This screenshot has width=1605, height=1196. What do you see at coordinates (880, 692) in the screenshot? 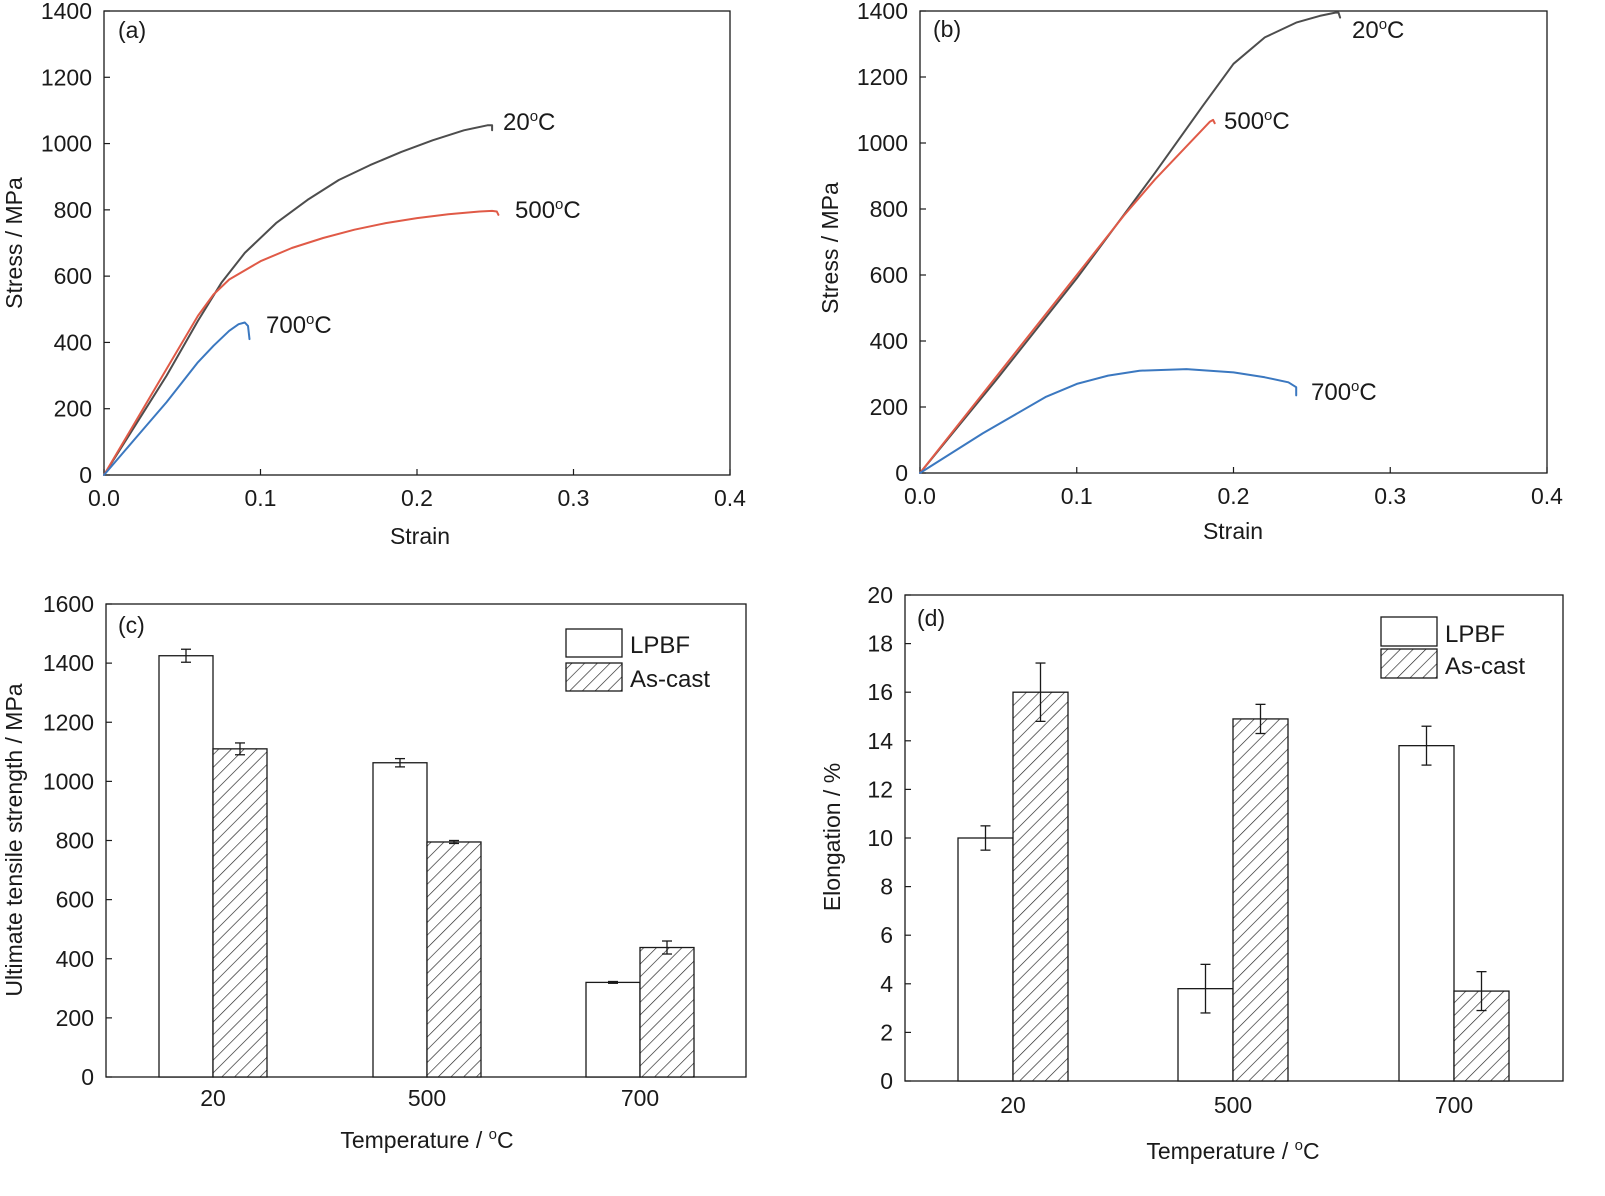
I see `y-tick-label: 16` at bounding box center [880, 692].